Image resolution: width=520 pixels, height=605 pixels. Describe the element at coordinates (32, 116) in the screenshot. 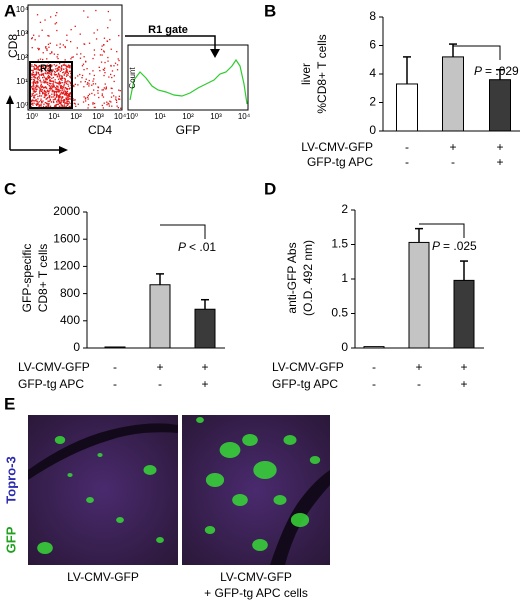

I see `x-tick-label: 10⁰` at that location.